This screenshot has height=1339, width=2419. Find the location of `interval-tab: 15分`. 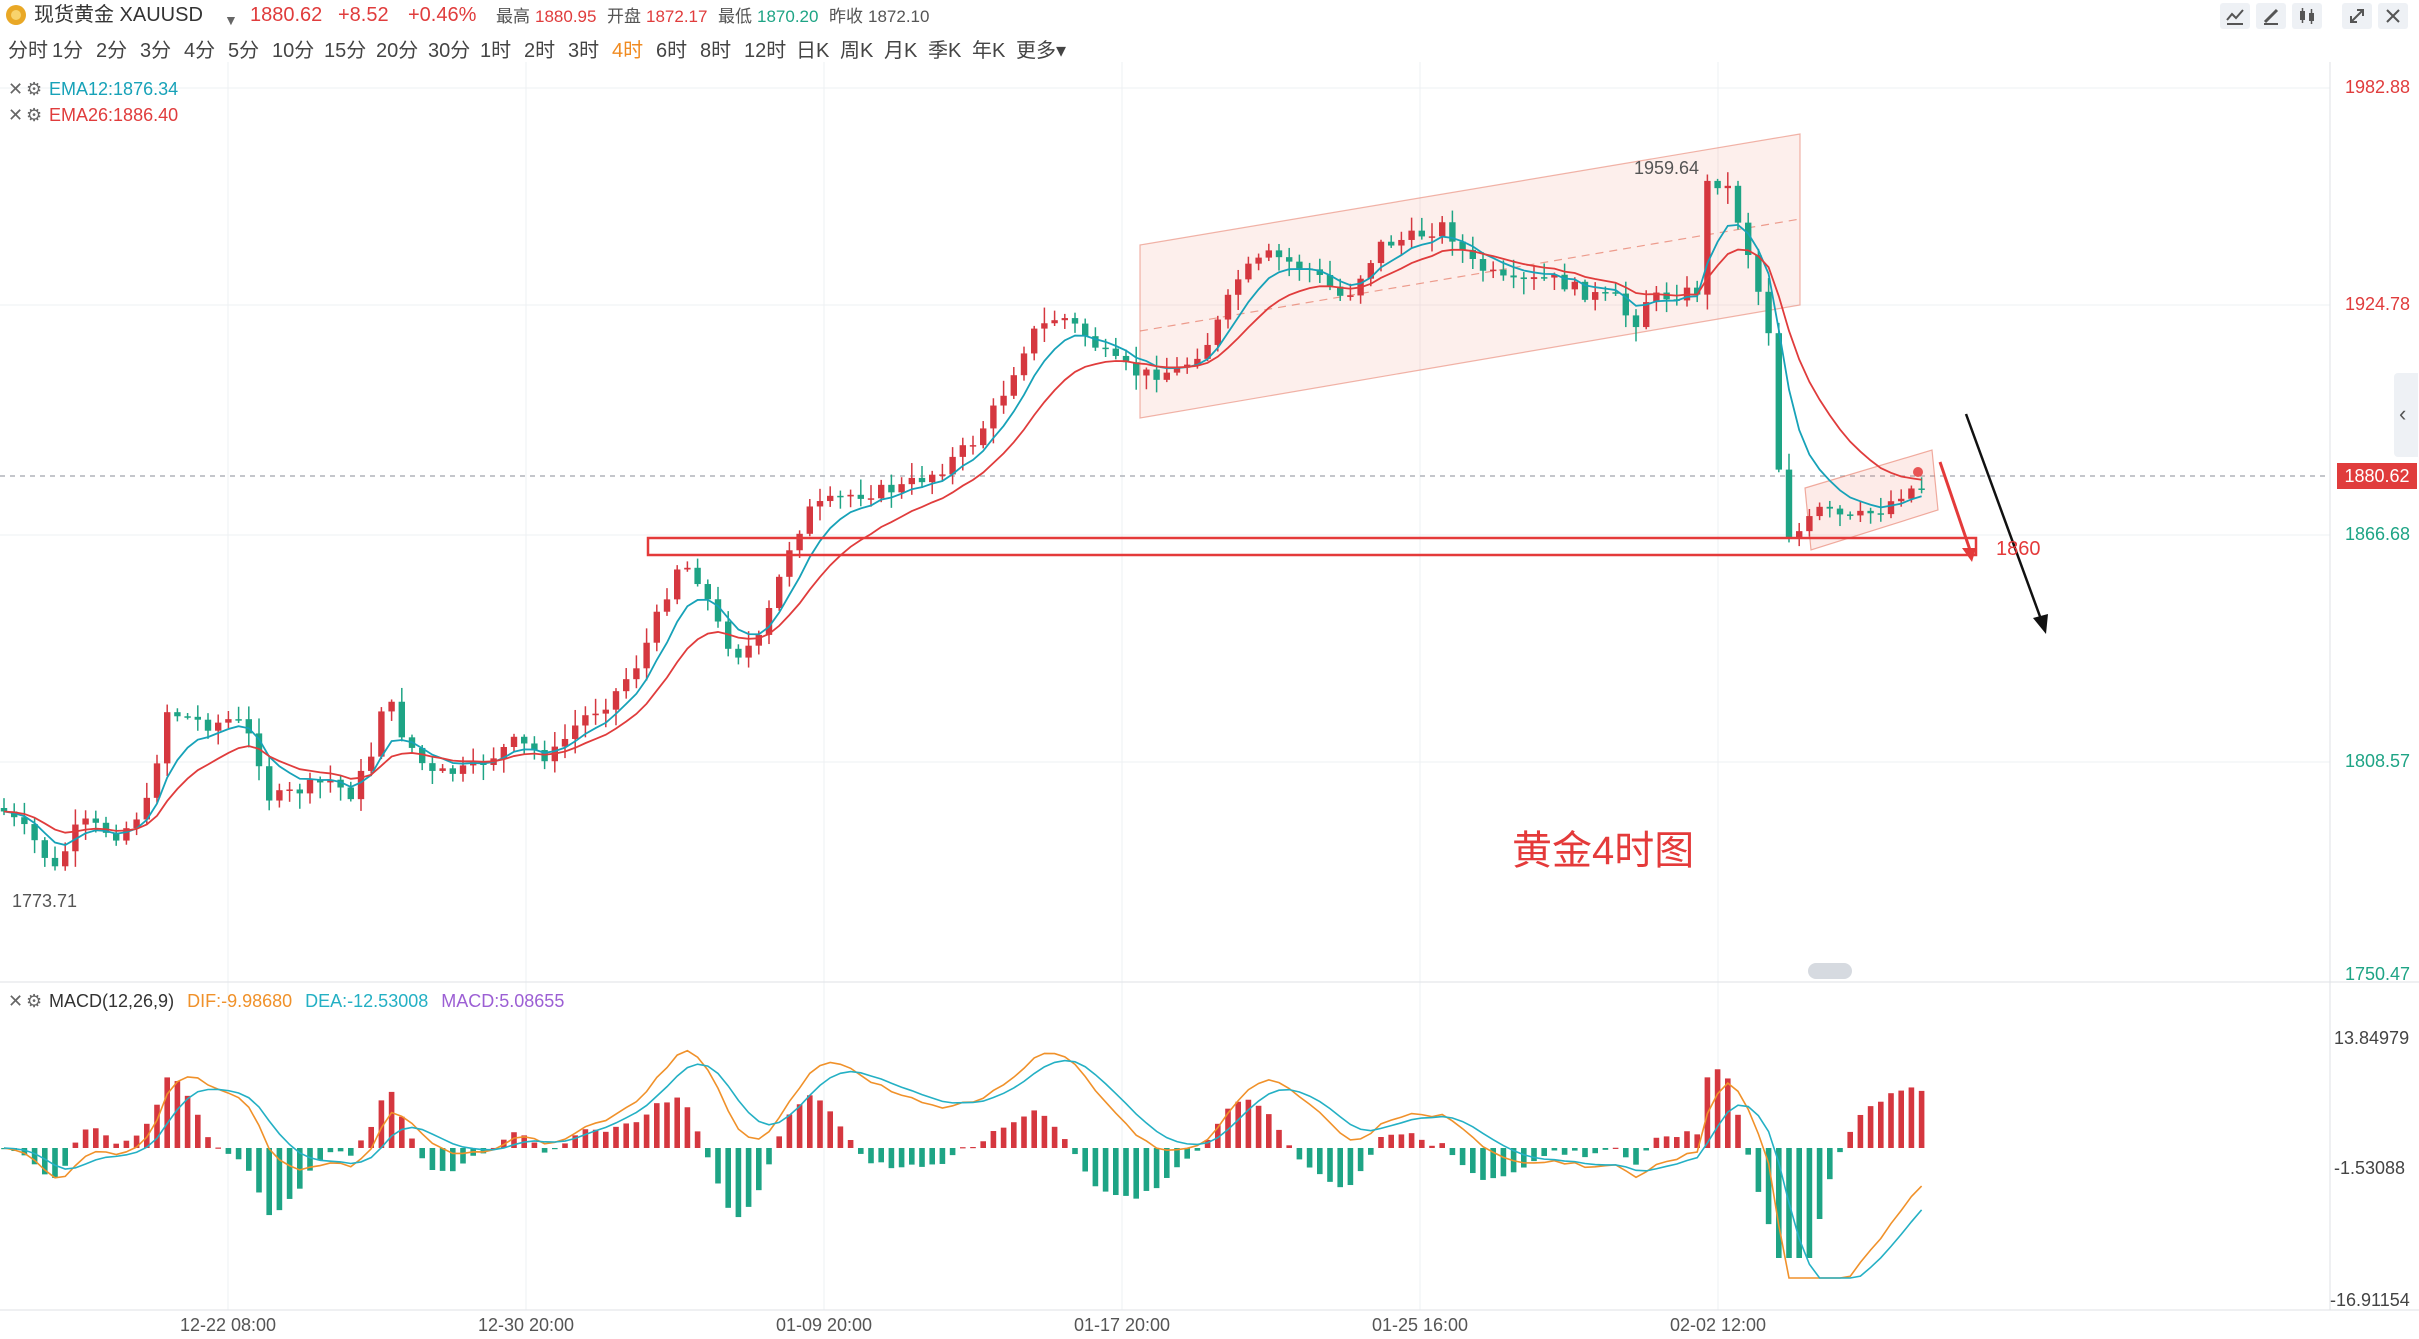

interval-tab: 15分 is located at coordinates (345, 51).